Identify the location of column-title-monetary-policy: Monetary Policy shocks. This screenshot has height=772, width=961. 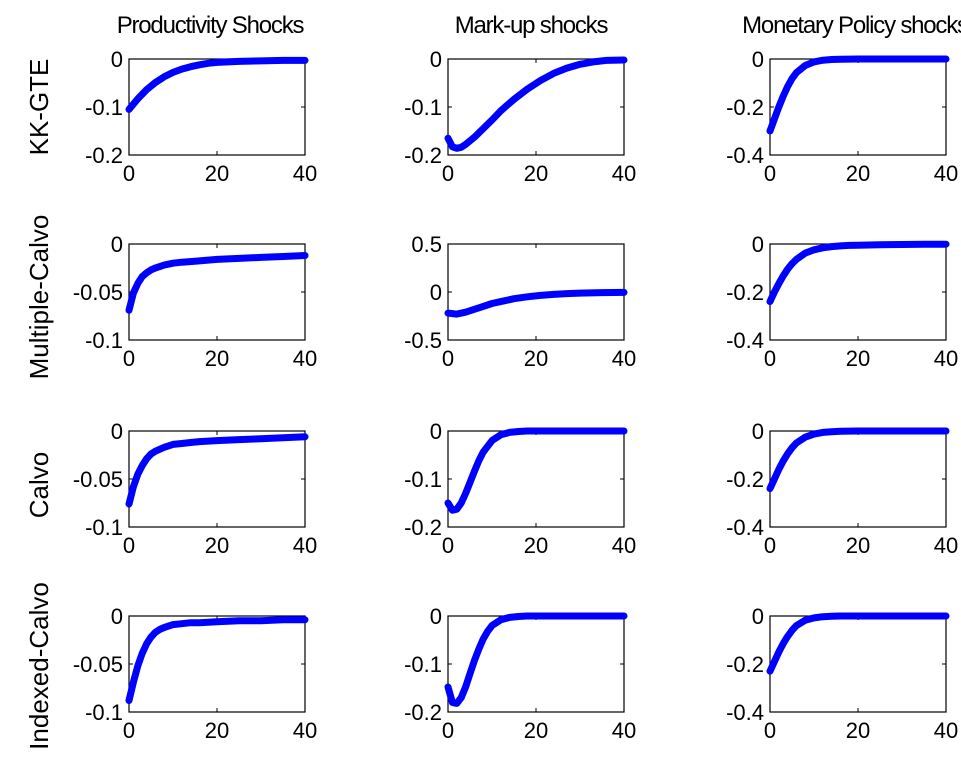
(851, 25).